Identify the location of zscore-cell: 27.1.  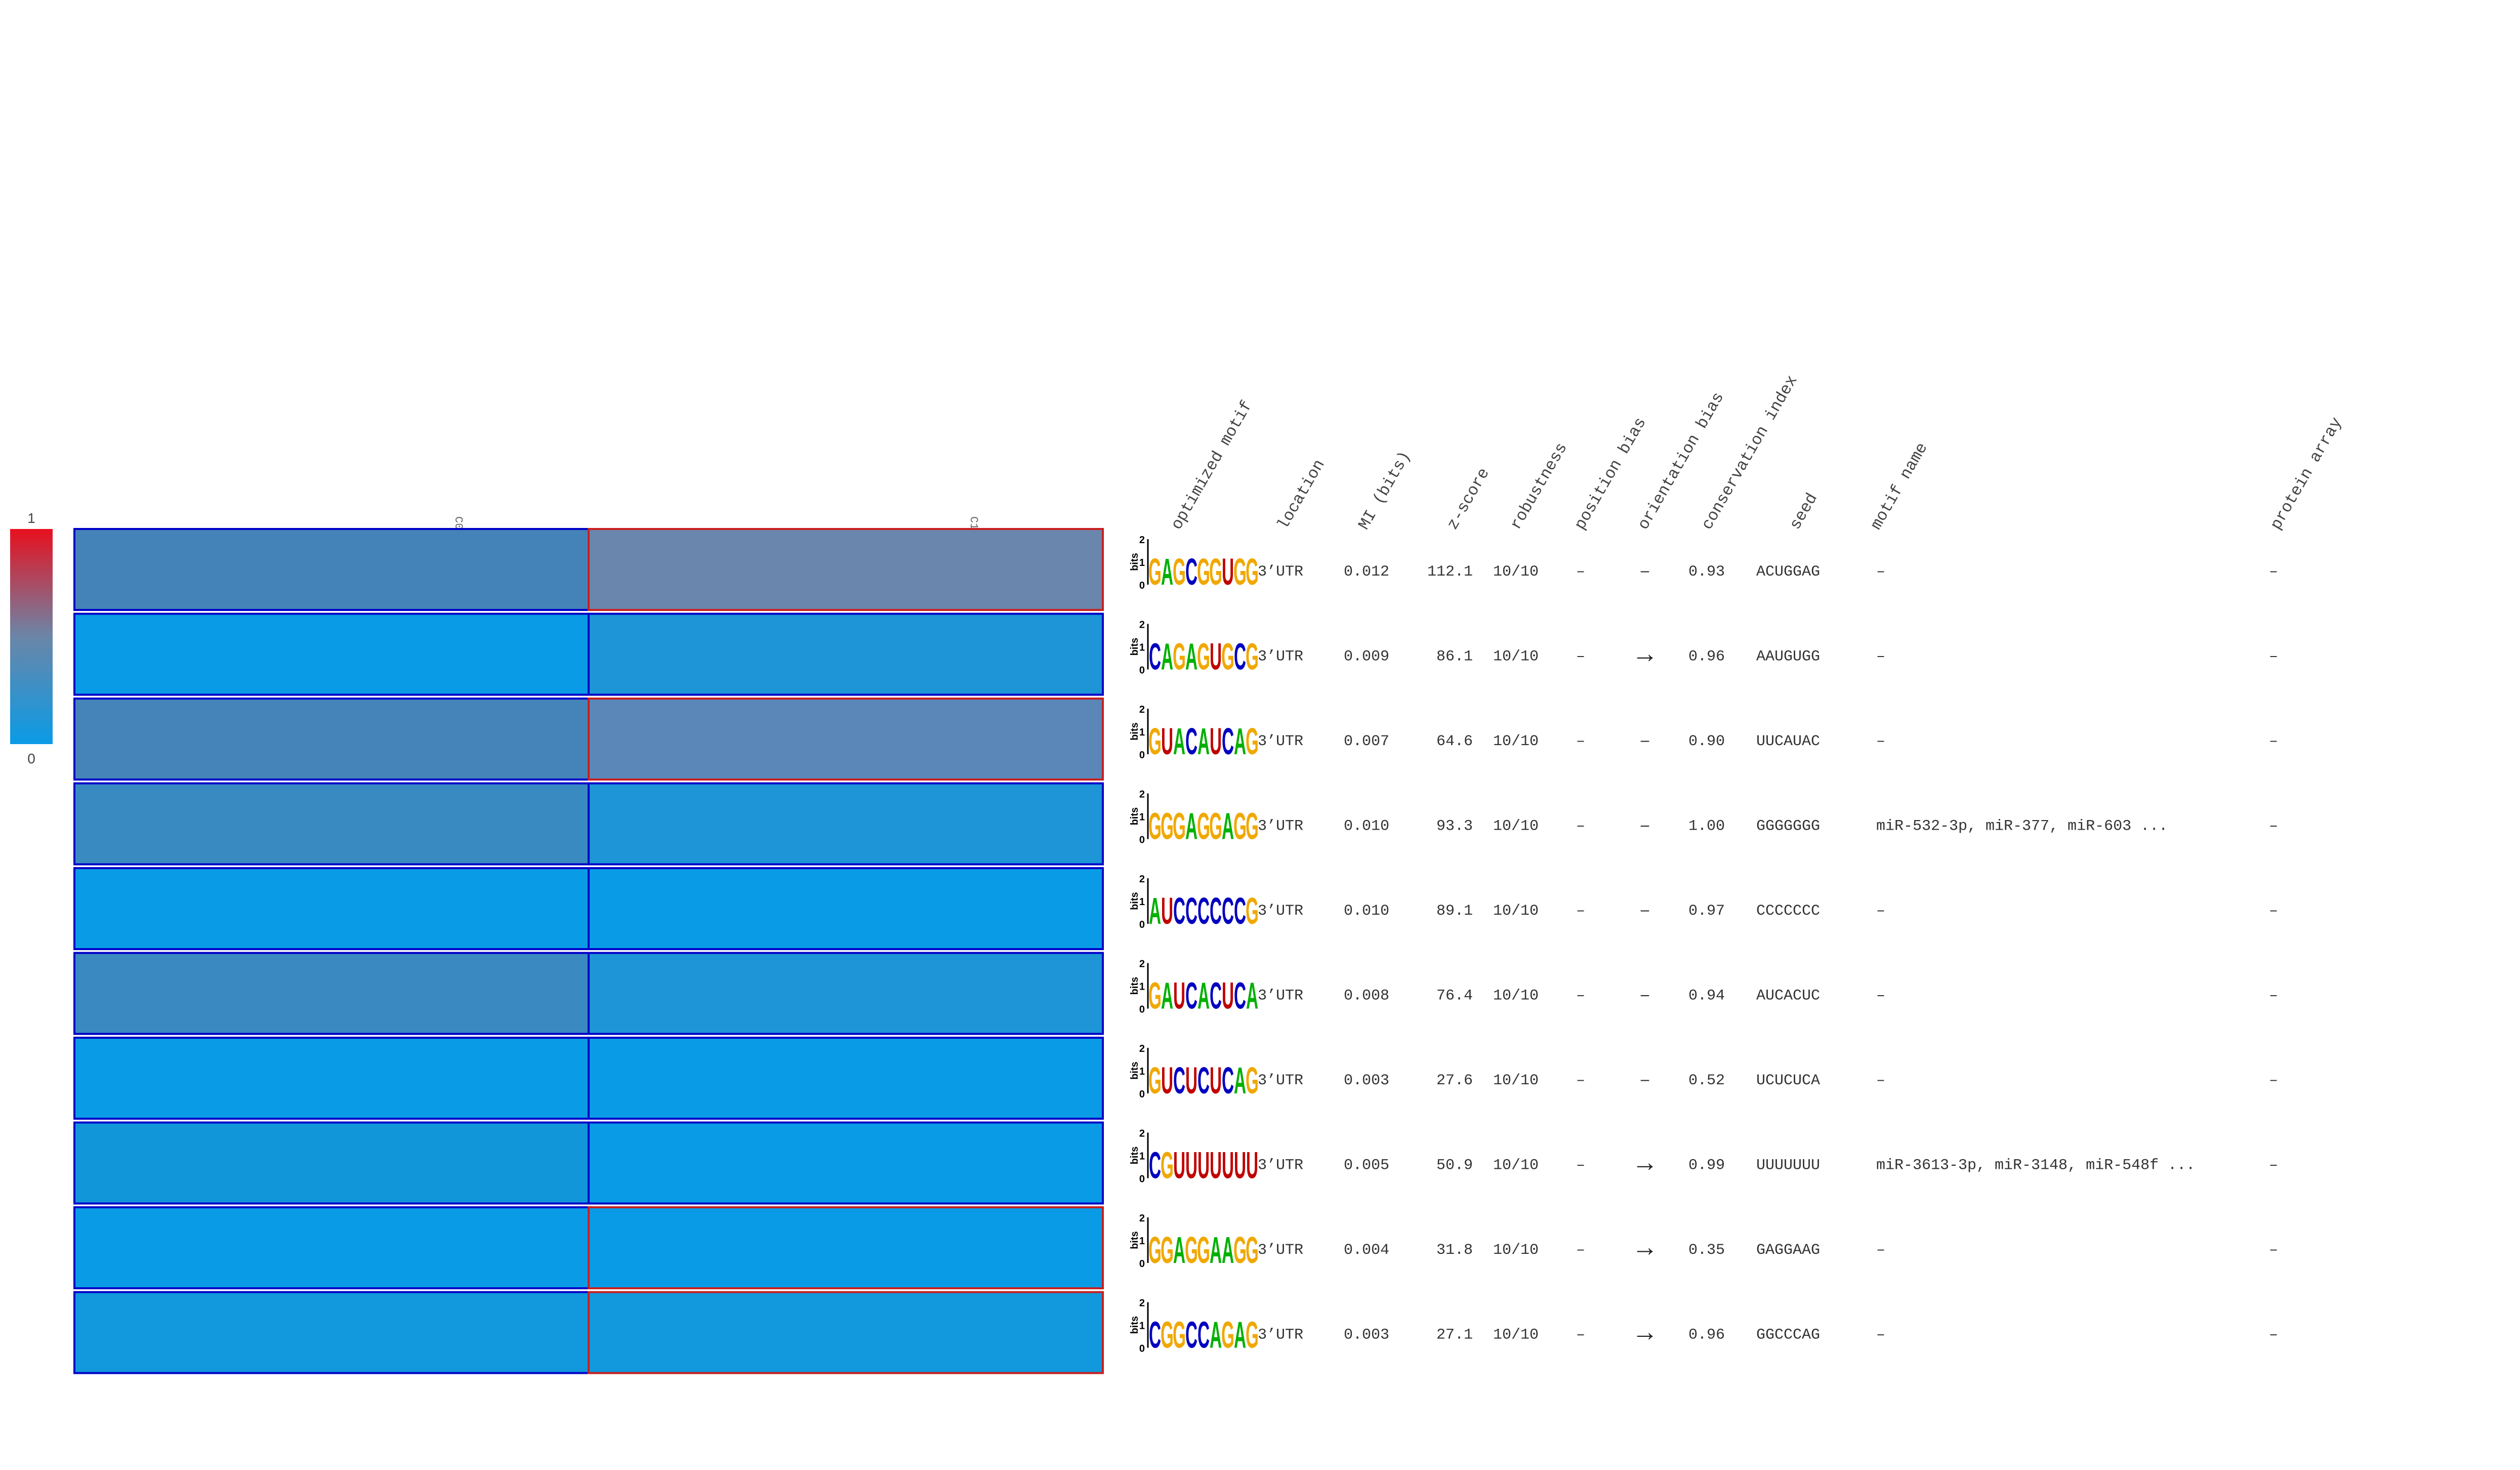
(1455, 1335).